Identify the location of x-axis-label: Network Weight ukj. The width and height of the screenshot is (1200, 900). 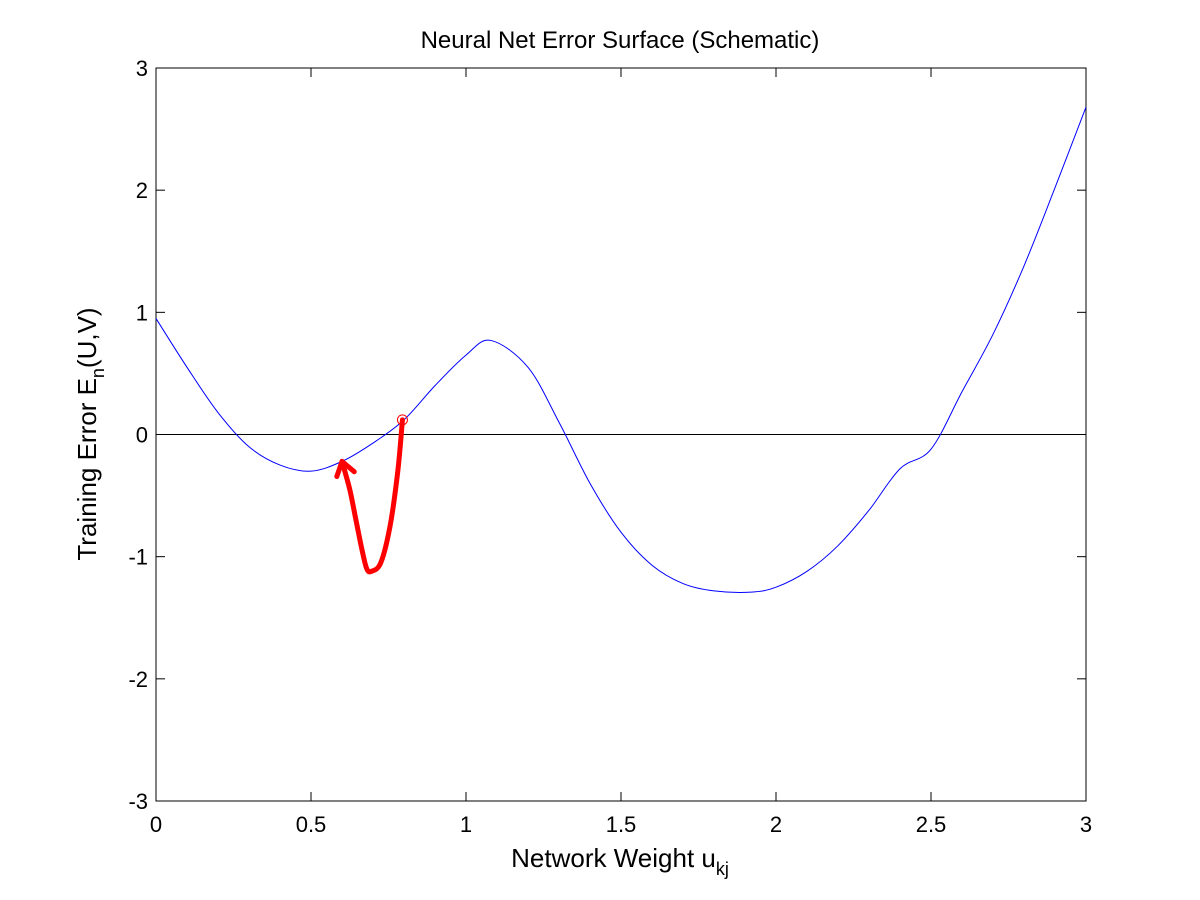
(620, 861).